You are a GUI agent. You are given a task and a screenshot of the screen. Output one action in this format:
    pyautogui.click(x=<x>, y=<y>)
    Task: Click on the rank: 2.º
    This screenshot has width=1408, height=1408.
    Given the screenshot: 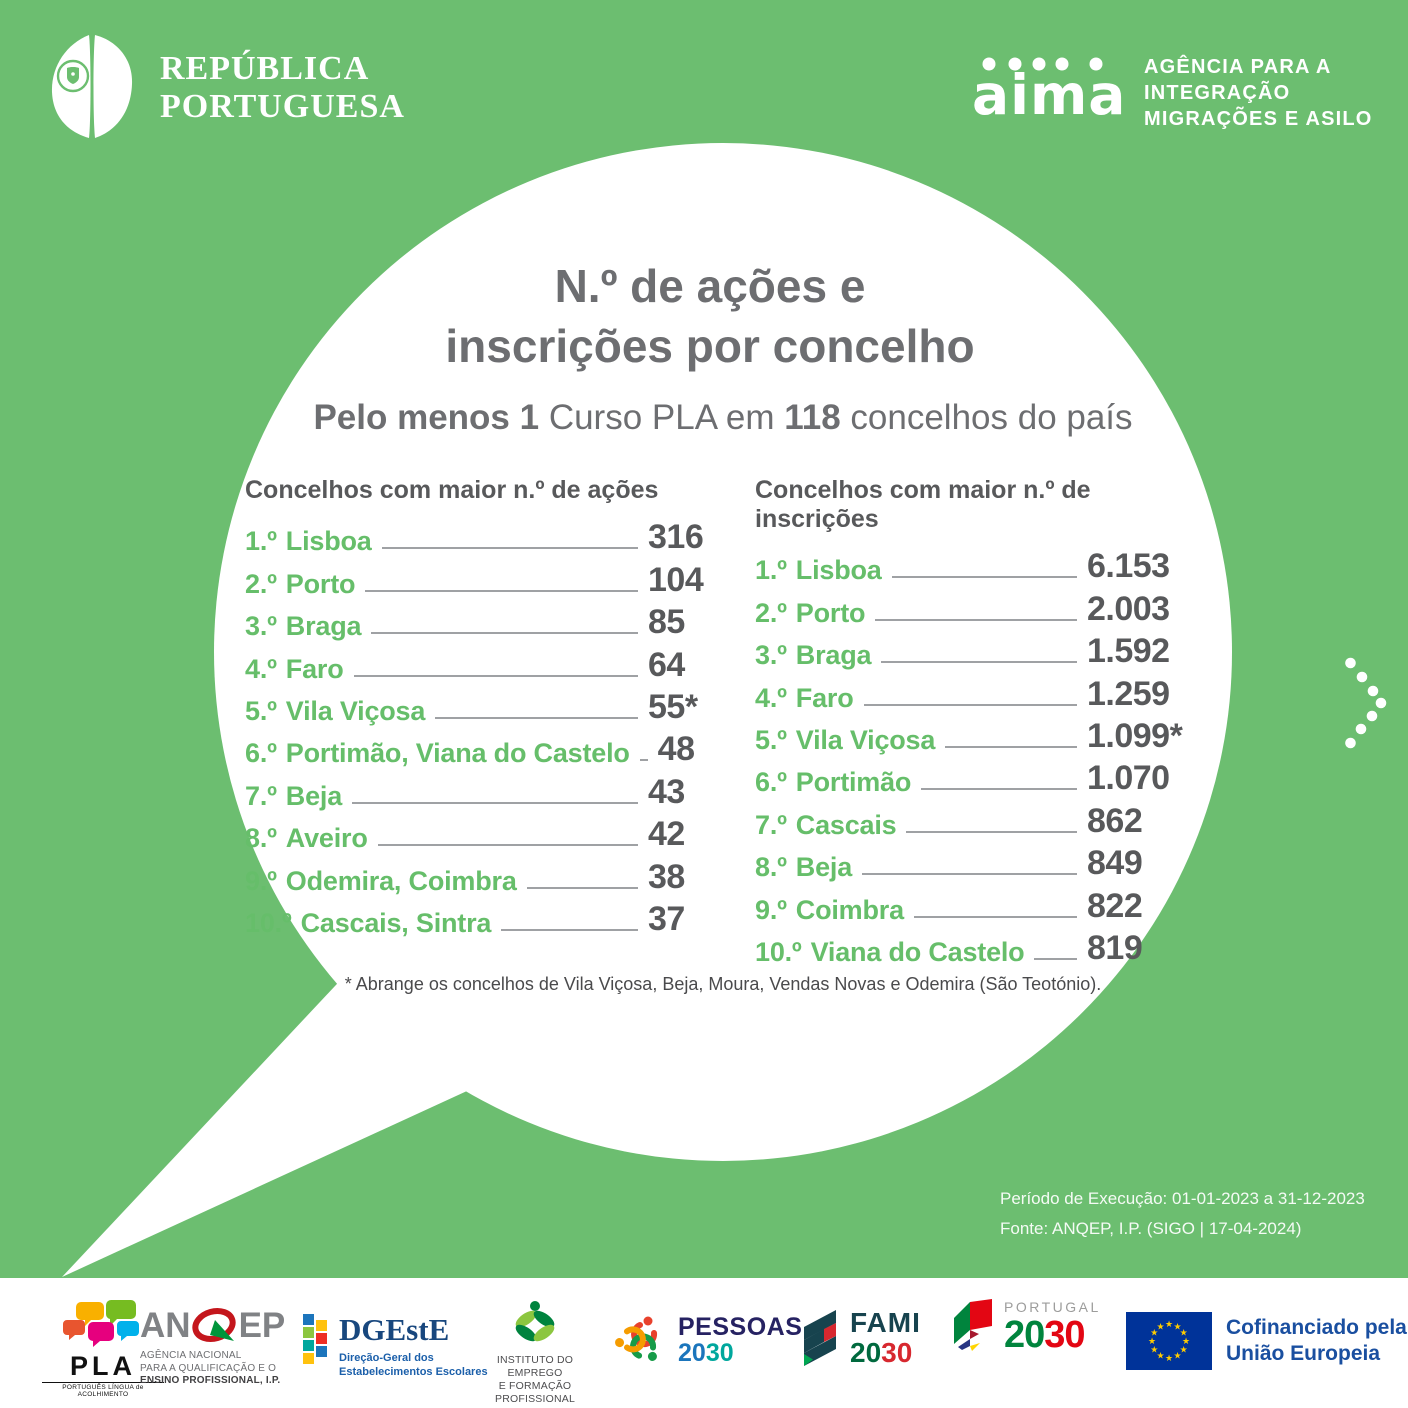 What is the action you would take?
    pyautogui.click(x=771, y=612)
    